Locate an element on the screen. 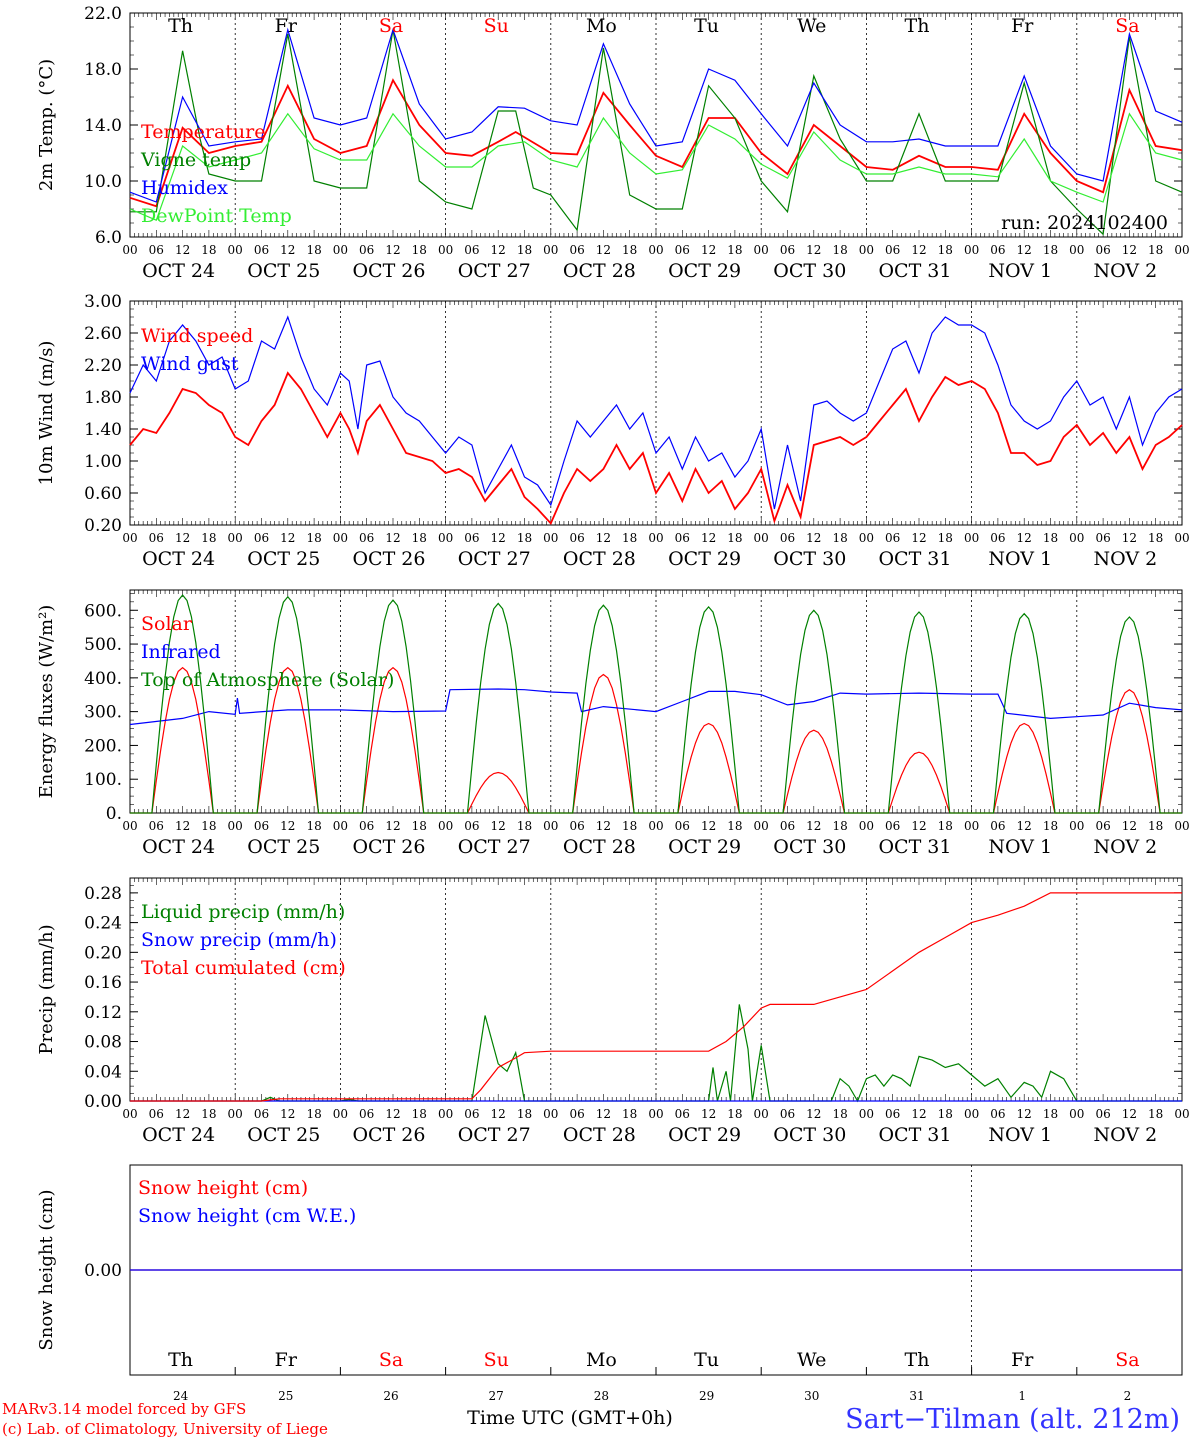 This screenshot has height=1440, width=1194. y-axis-label: 10m Wind (m/s) is located at coordinates (46, 413).